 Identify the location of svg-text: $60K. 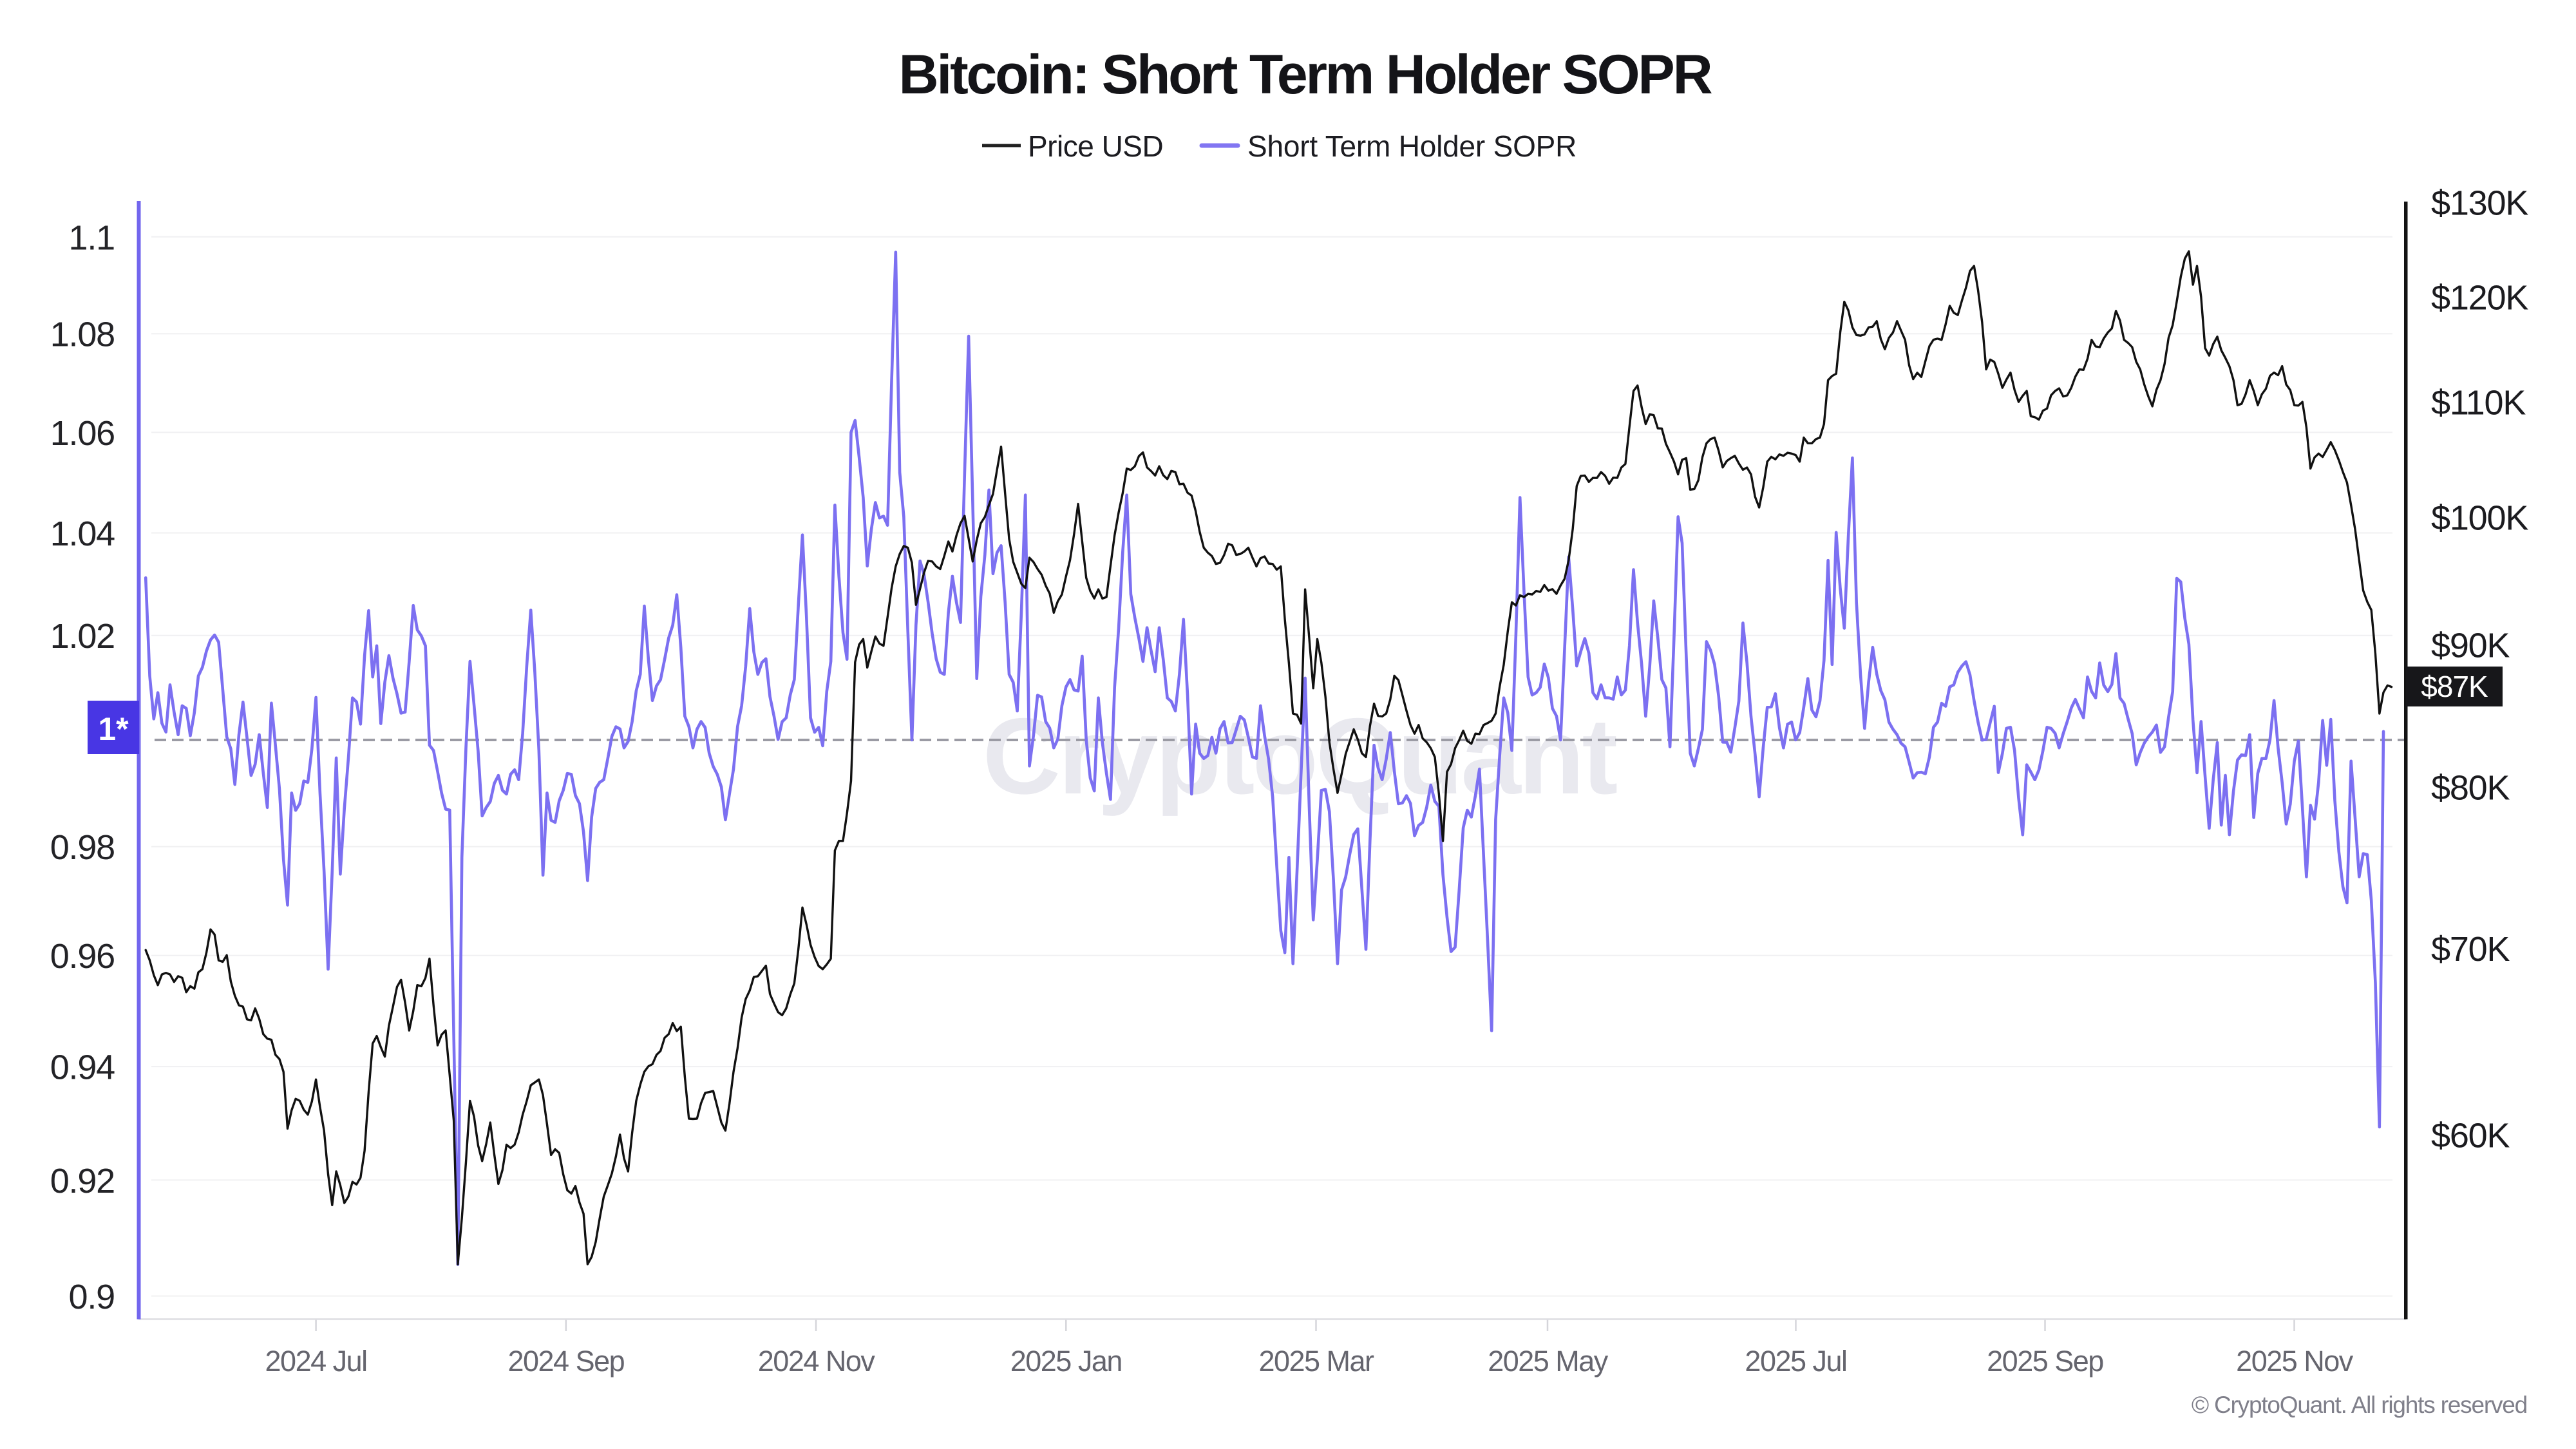
(2470, 1136).